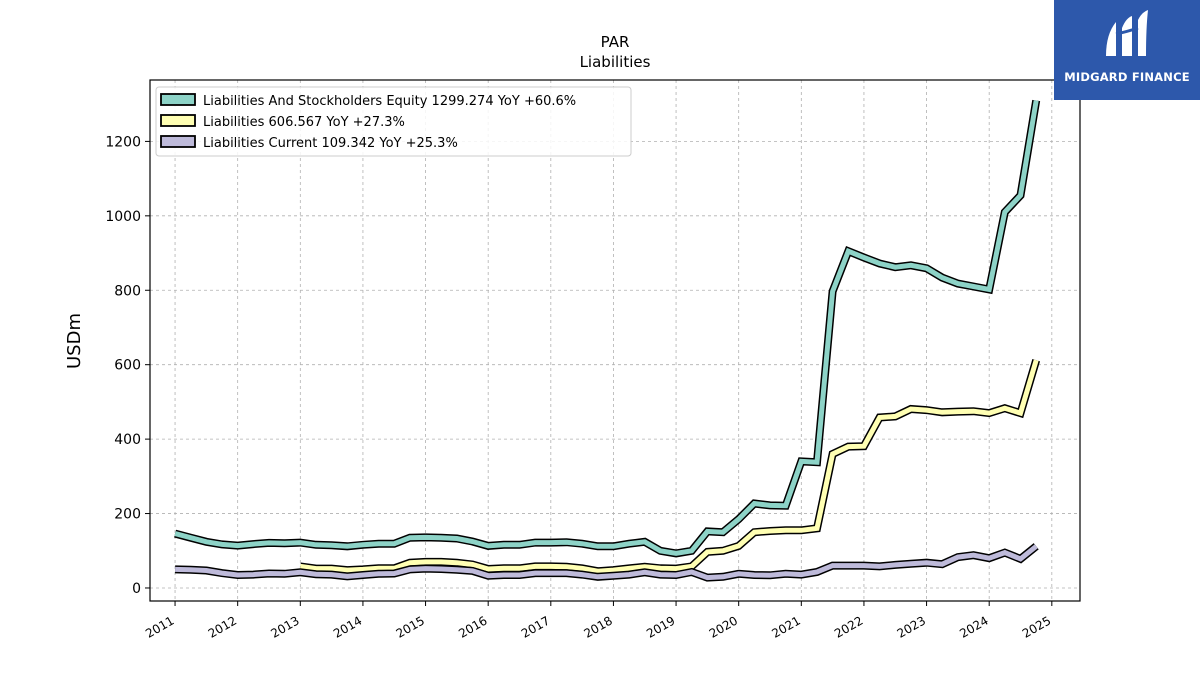  Describe the element at coordinates (660, 626) in the screenshot. I see `x-tick-label: 2019` at that location.